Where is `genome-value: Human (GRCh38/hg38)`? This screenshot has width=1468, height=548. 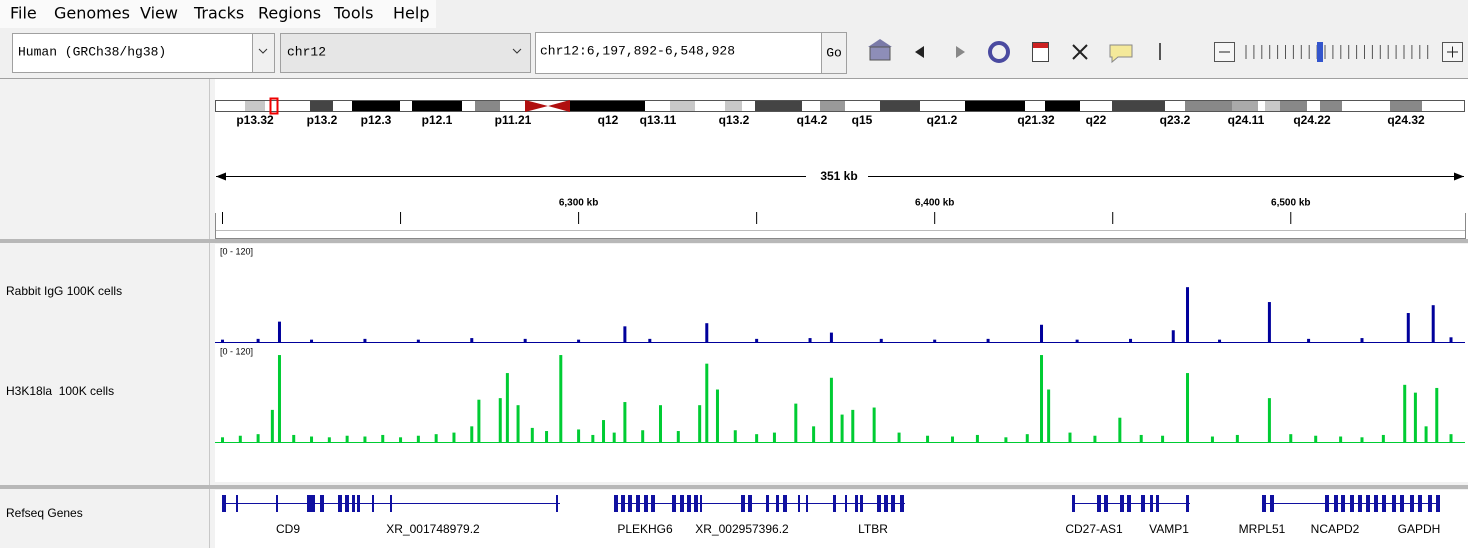 genome-value: Human (GRCh38/hg38) is located at coordinates (92, 51).